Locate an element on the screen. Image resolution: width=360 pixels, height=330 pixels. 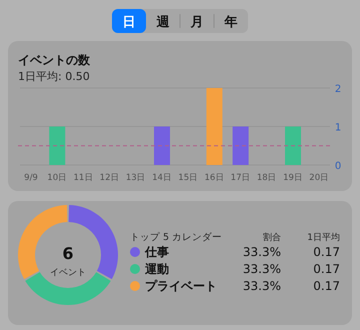
x-tick-label: 16日 is located at coordinates (214, 178).